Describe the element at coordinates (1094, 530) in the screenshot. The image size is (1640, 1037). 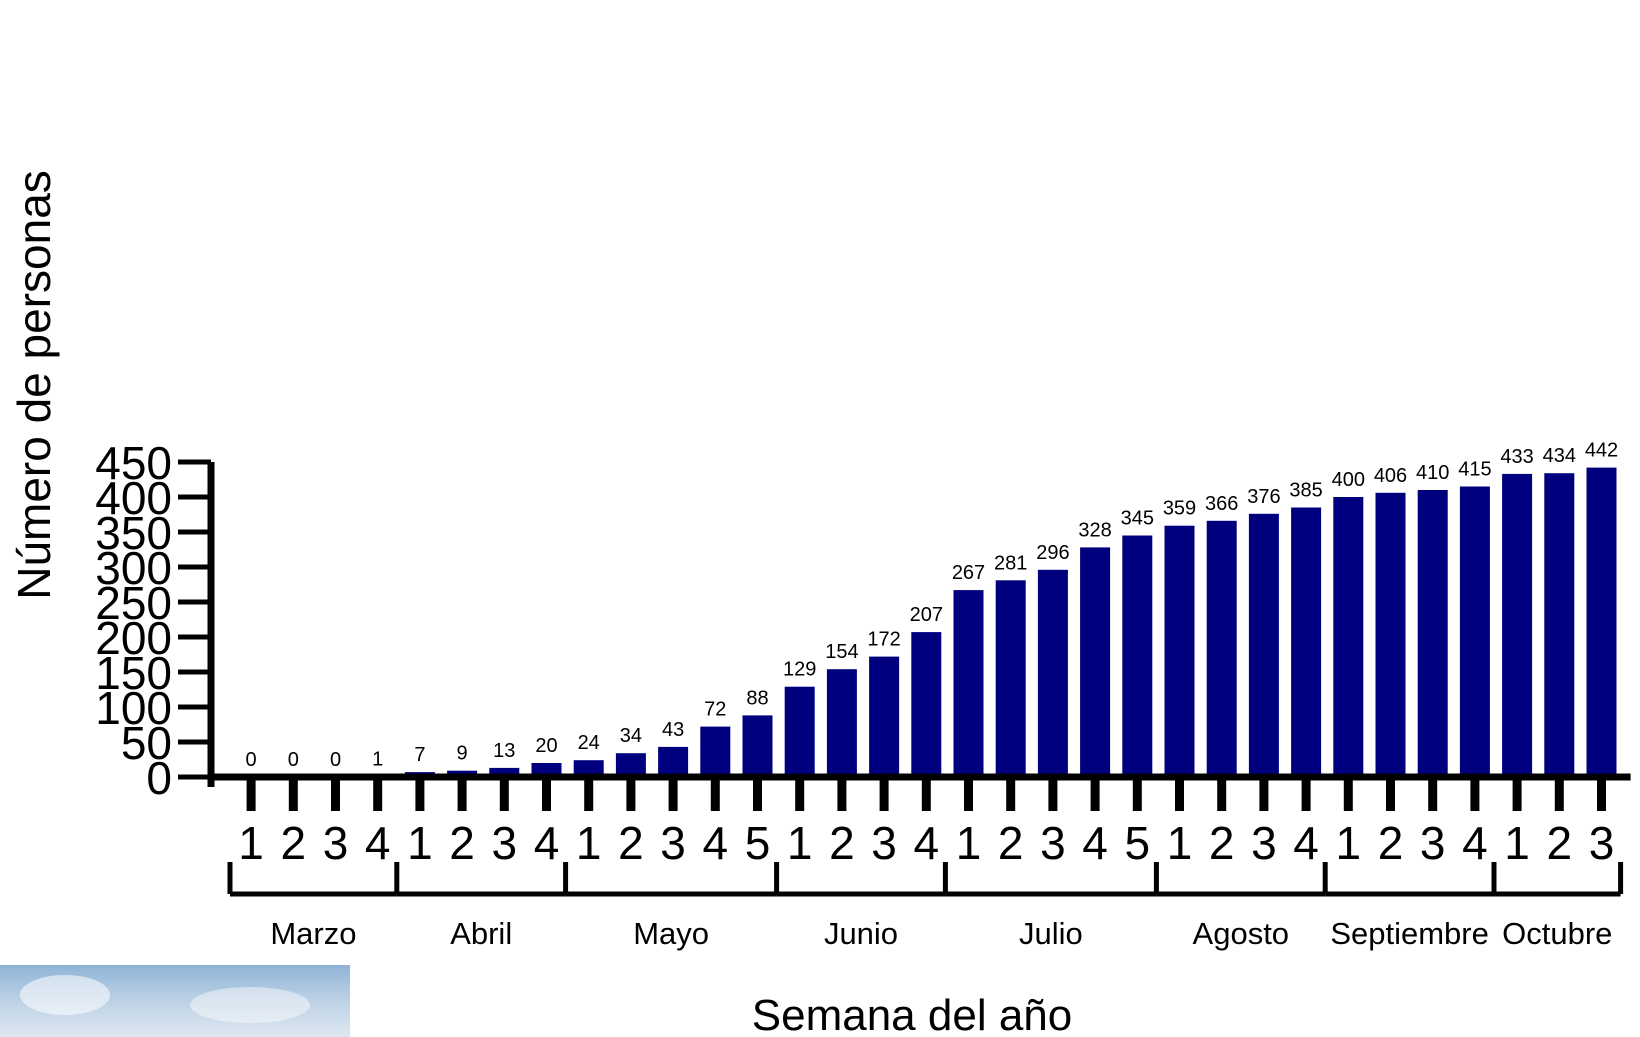
I see `data-label: 328` at that location.